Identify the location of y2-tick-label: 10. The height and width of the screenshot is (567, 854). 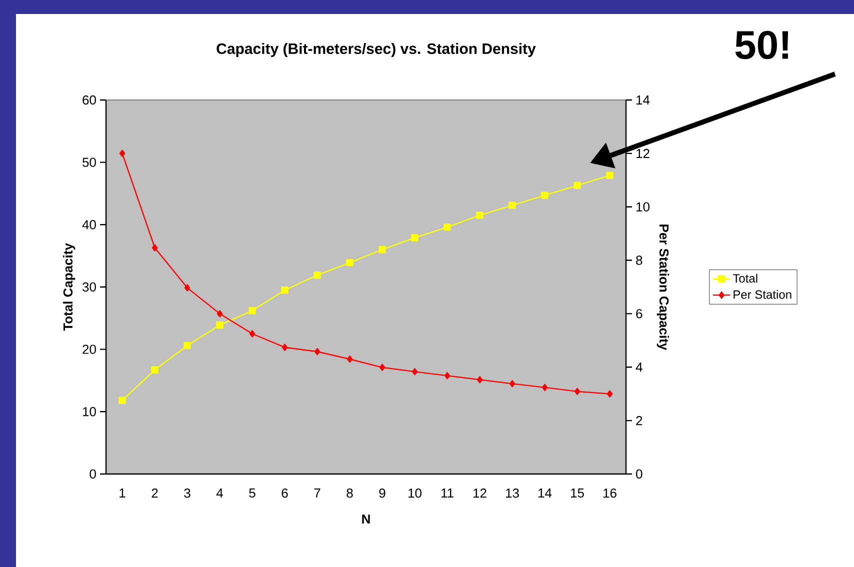
(643, 207).